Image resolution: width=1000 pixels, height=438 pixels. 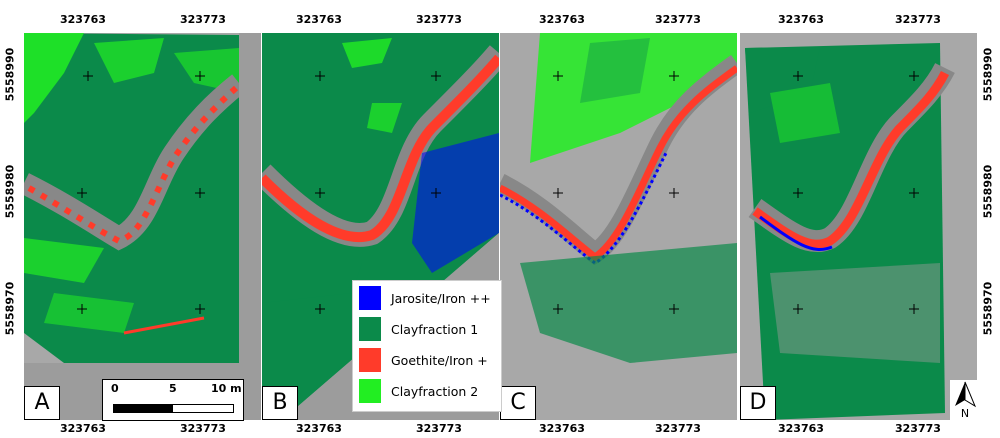 I want to click on scale-tick-label: 10 m, so click(x=226, y=388).